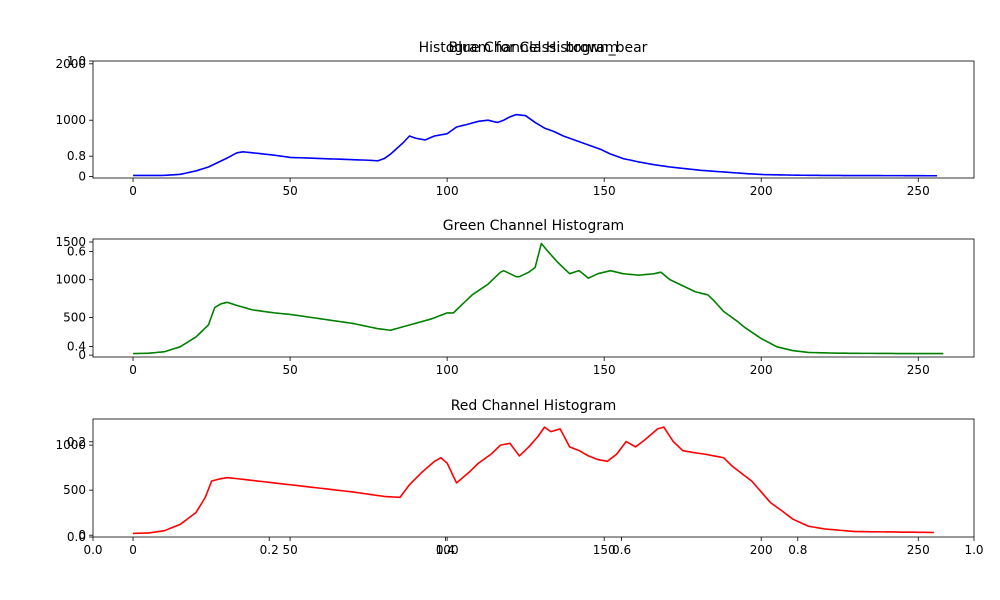 This screenshot has height=600, width=1000. What do you see at coordinates (76, 61) in the screenshot?
I see `overlay-y-tick-label: 1.0` at bounding box center [76, 61].